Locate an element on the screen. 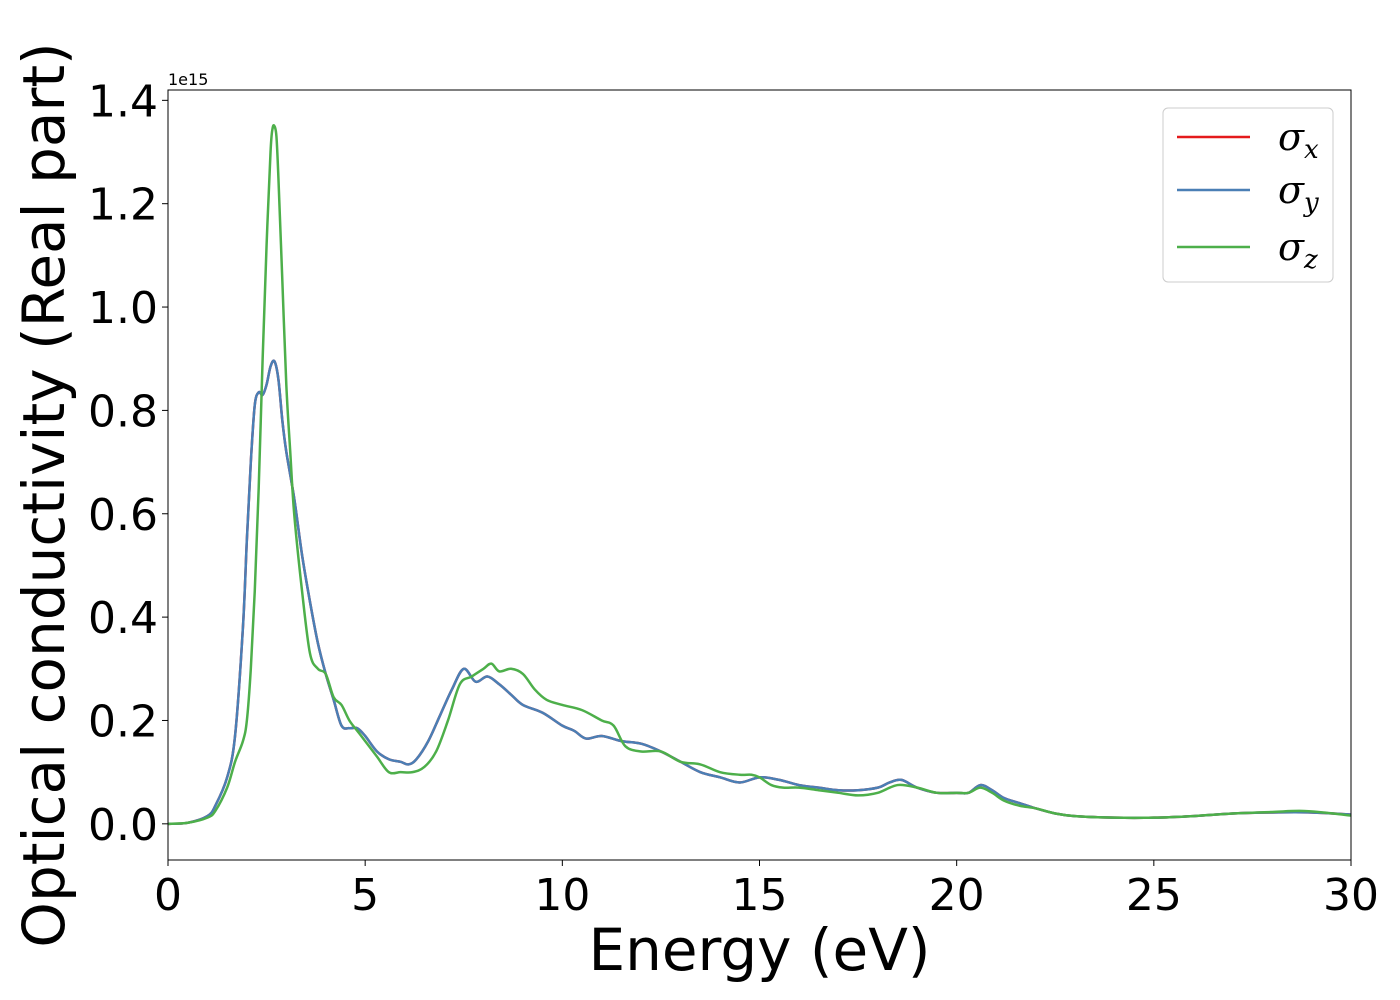 The height and width of the screenshot is (1000, 1400). y-tick-label: 0.4 is located at coordinates (123, 618).